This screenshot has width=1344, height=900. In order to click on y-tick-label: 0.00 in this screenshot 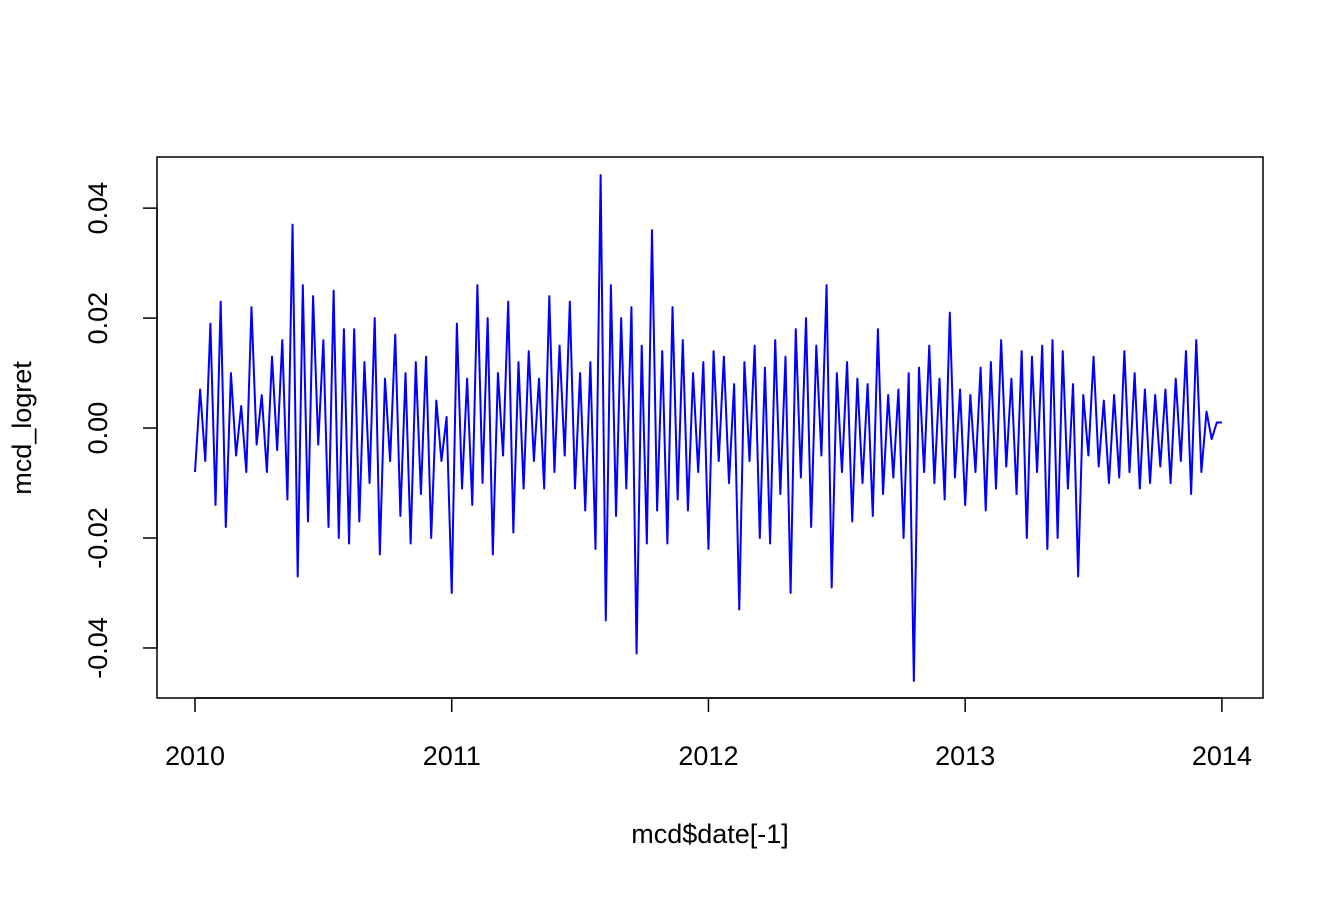, I will do `click(98, 428)`.